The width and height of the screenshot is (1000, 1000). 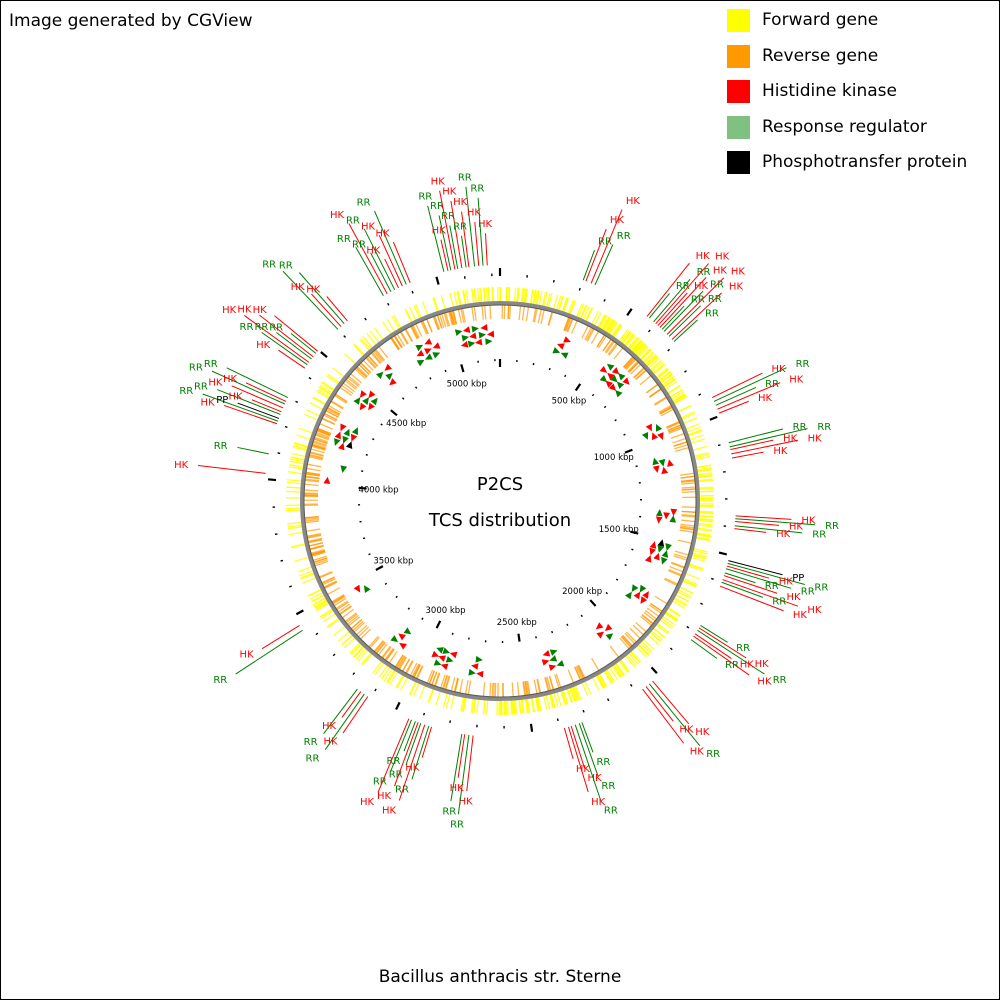 What do you see at coordinates (820, 55) in the screenshot?
I see `legend-label-reverse-gene: Reverse gene` at bounding box center [820, 55].